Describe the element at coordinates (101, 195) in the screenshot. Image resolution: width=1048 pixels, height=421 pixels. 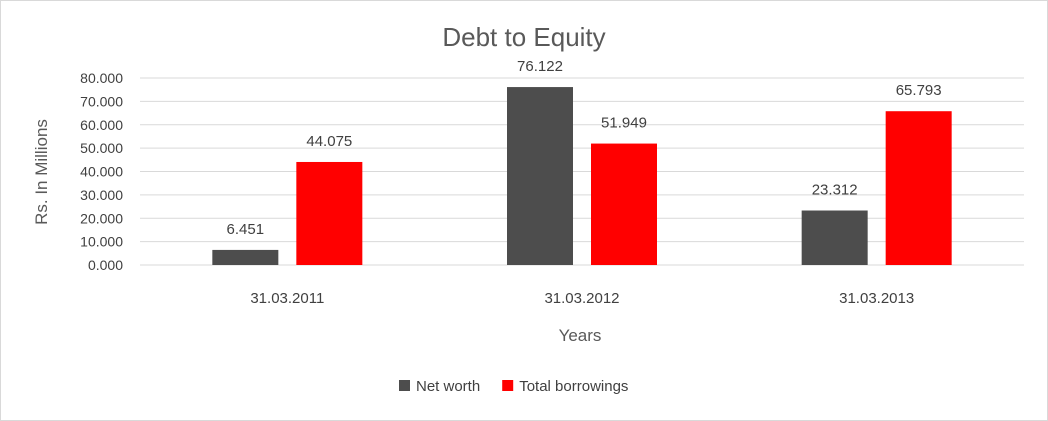
I see `y-tick-label: 30.000` at that location.